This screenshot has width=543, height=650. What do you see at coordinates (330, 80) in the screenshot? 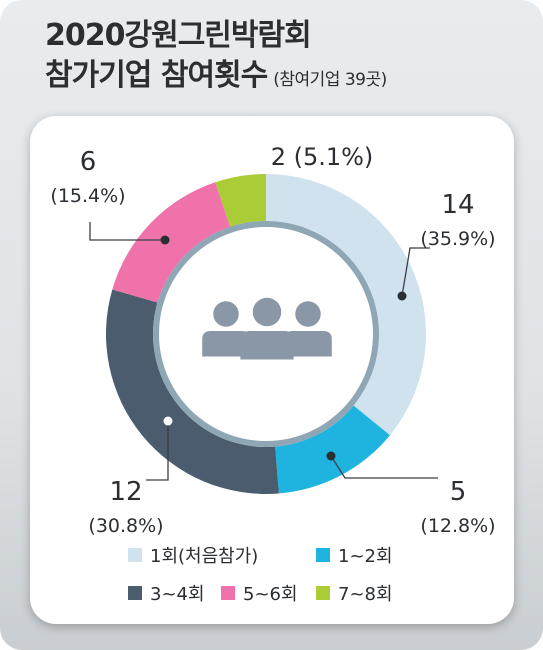
I see `title-note: (참여기업 39곳)` at bounding box center [330, 80].